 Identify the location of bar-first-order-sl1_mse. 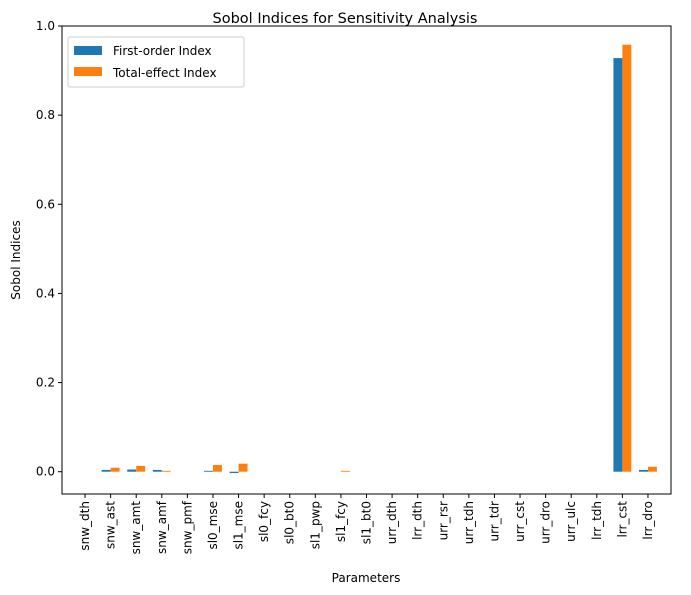
(234, 472).